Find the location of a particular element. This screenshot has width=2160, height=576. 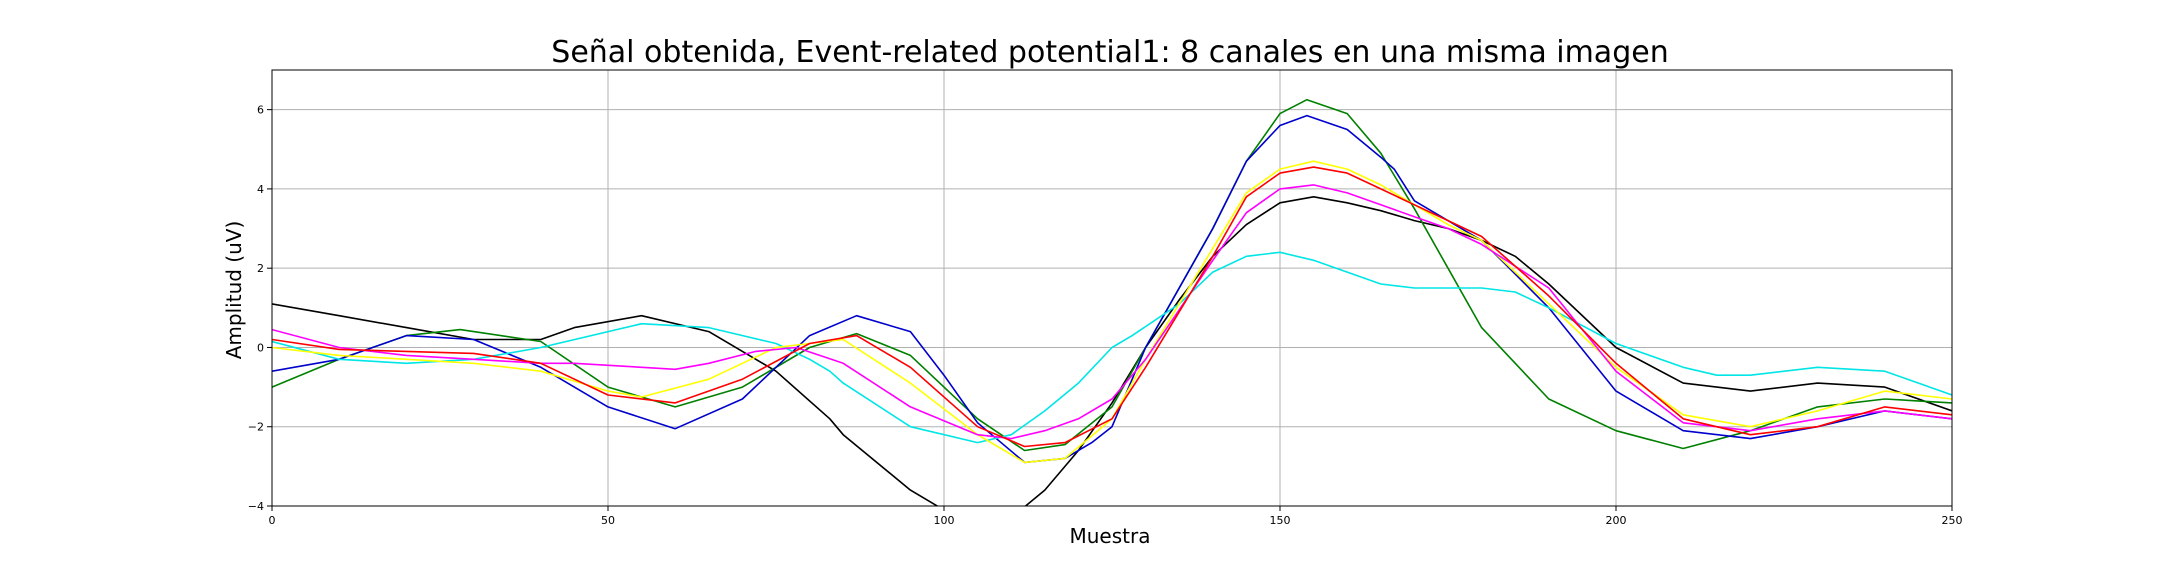

y-axis-label: Amplitud (uV) is located at coordinates (234, 290).